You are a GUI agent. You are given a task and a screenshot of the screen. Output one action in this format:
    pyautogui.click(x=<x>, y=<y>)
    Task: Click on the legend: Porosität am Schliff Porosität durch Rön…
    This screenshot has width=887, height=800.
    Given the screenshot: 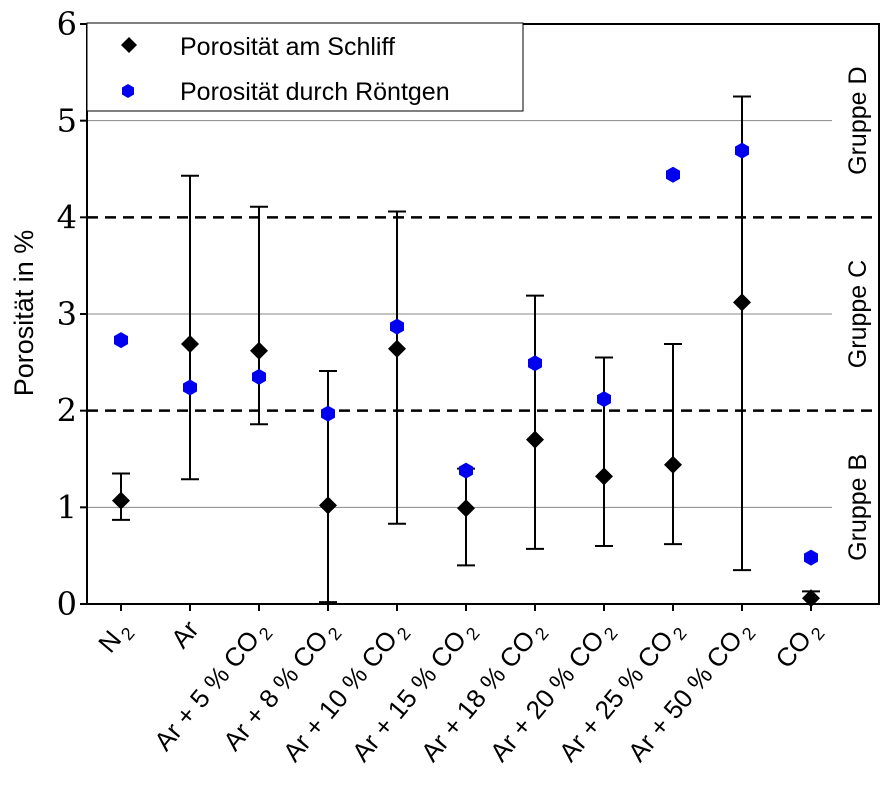 What is the action you would take?
    pyautogui.click(x=305, y=67)
    